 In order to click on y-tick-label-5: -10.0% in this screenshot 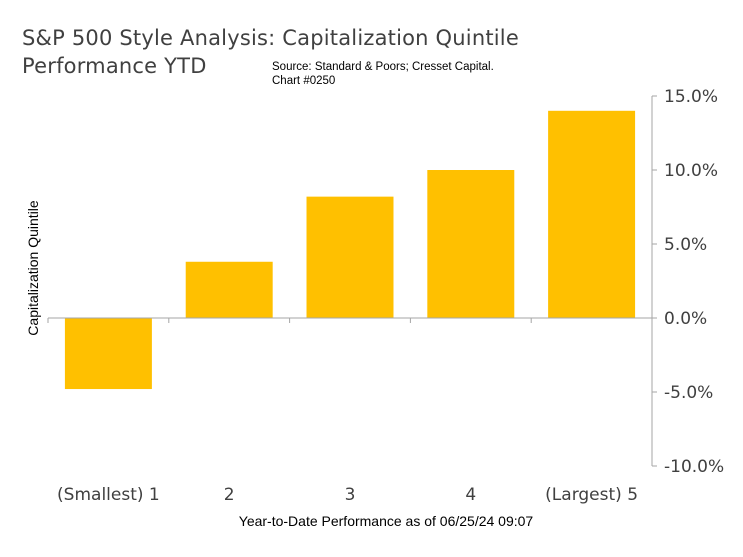, I will do `click(694, 467)`.